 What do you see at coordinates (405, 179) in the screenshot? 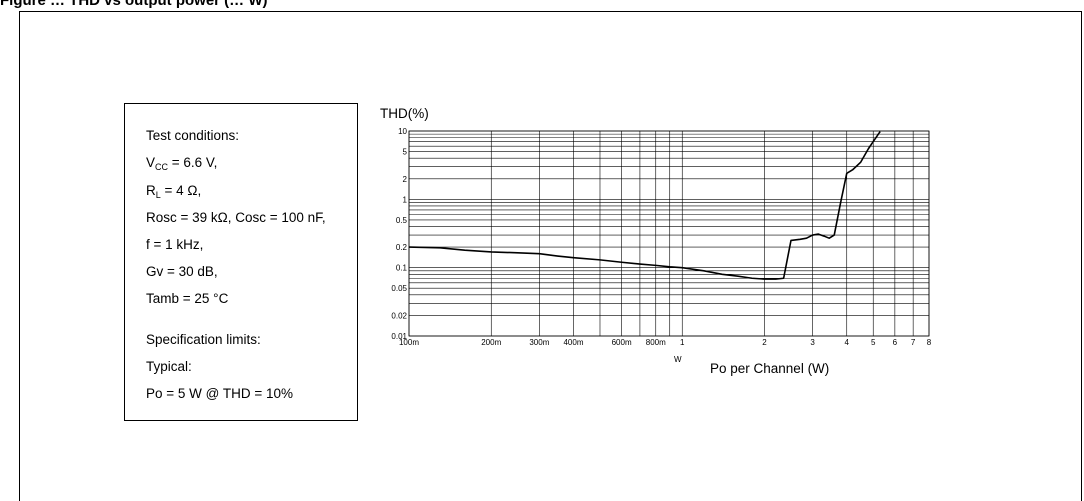
I see `y-tick-label: 2` at bounding box center [405, 179].